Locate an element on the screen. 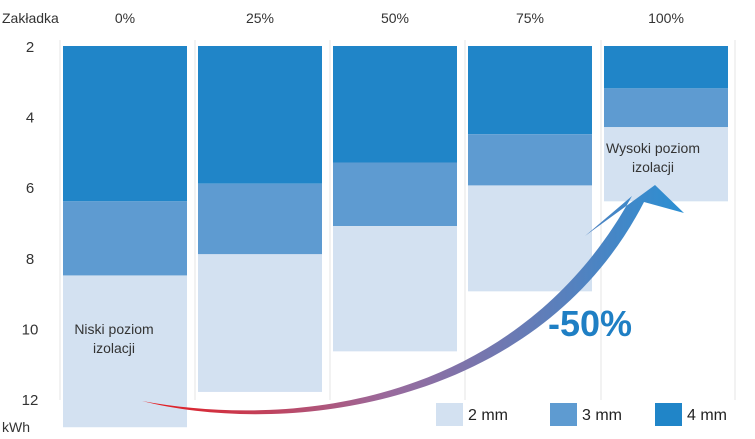  legend-label-2mm: 2 mm is located at coordinates (488, 415).